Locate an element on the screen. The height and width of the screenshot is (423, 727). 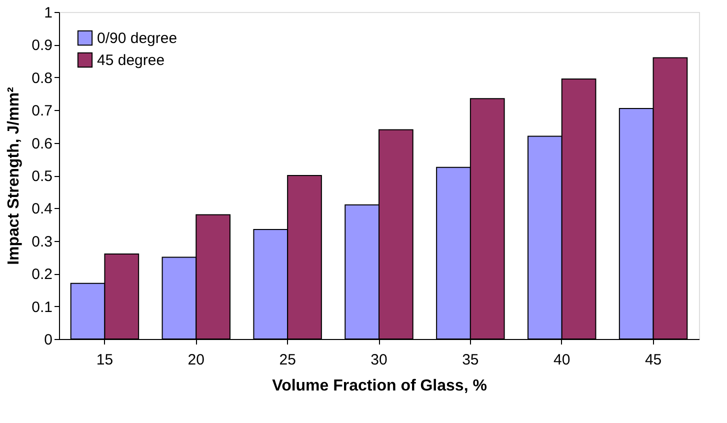
y-tick-label: 0.7 is located at coordinates (42, 111).